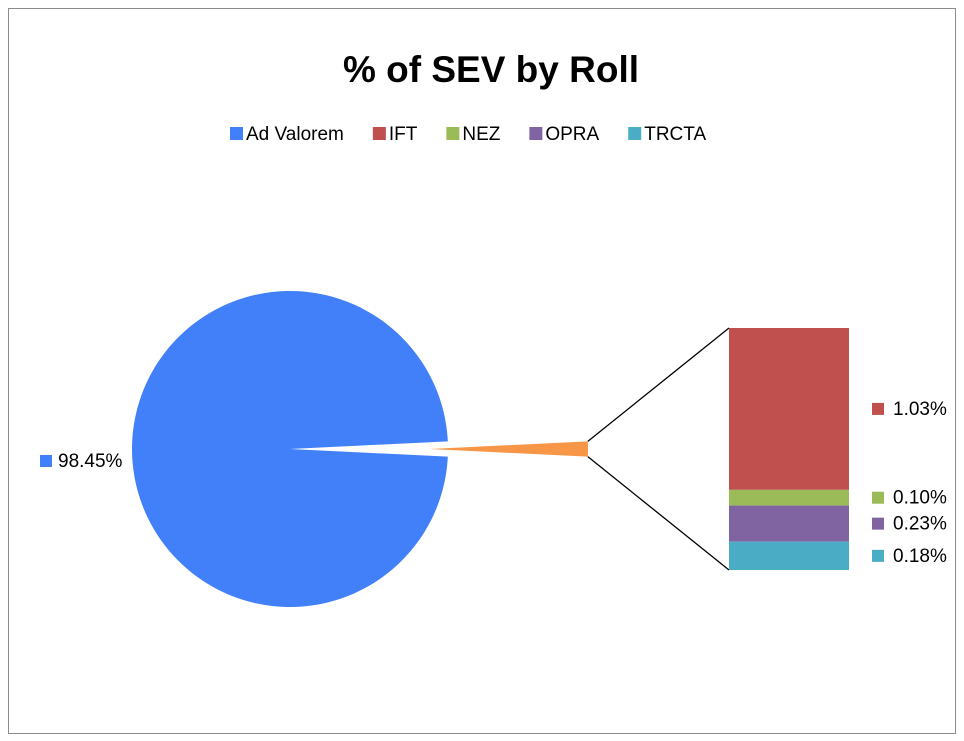 The height and width of the screenshot is (741, 964). I want to click on legend-label: TRCTA, so click(675, 134).